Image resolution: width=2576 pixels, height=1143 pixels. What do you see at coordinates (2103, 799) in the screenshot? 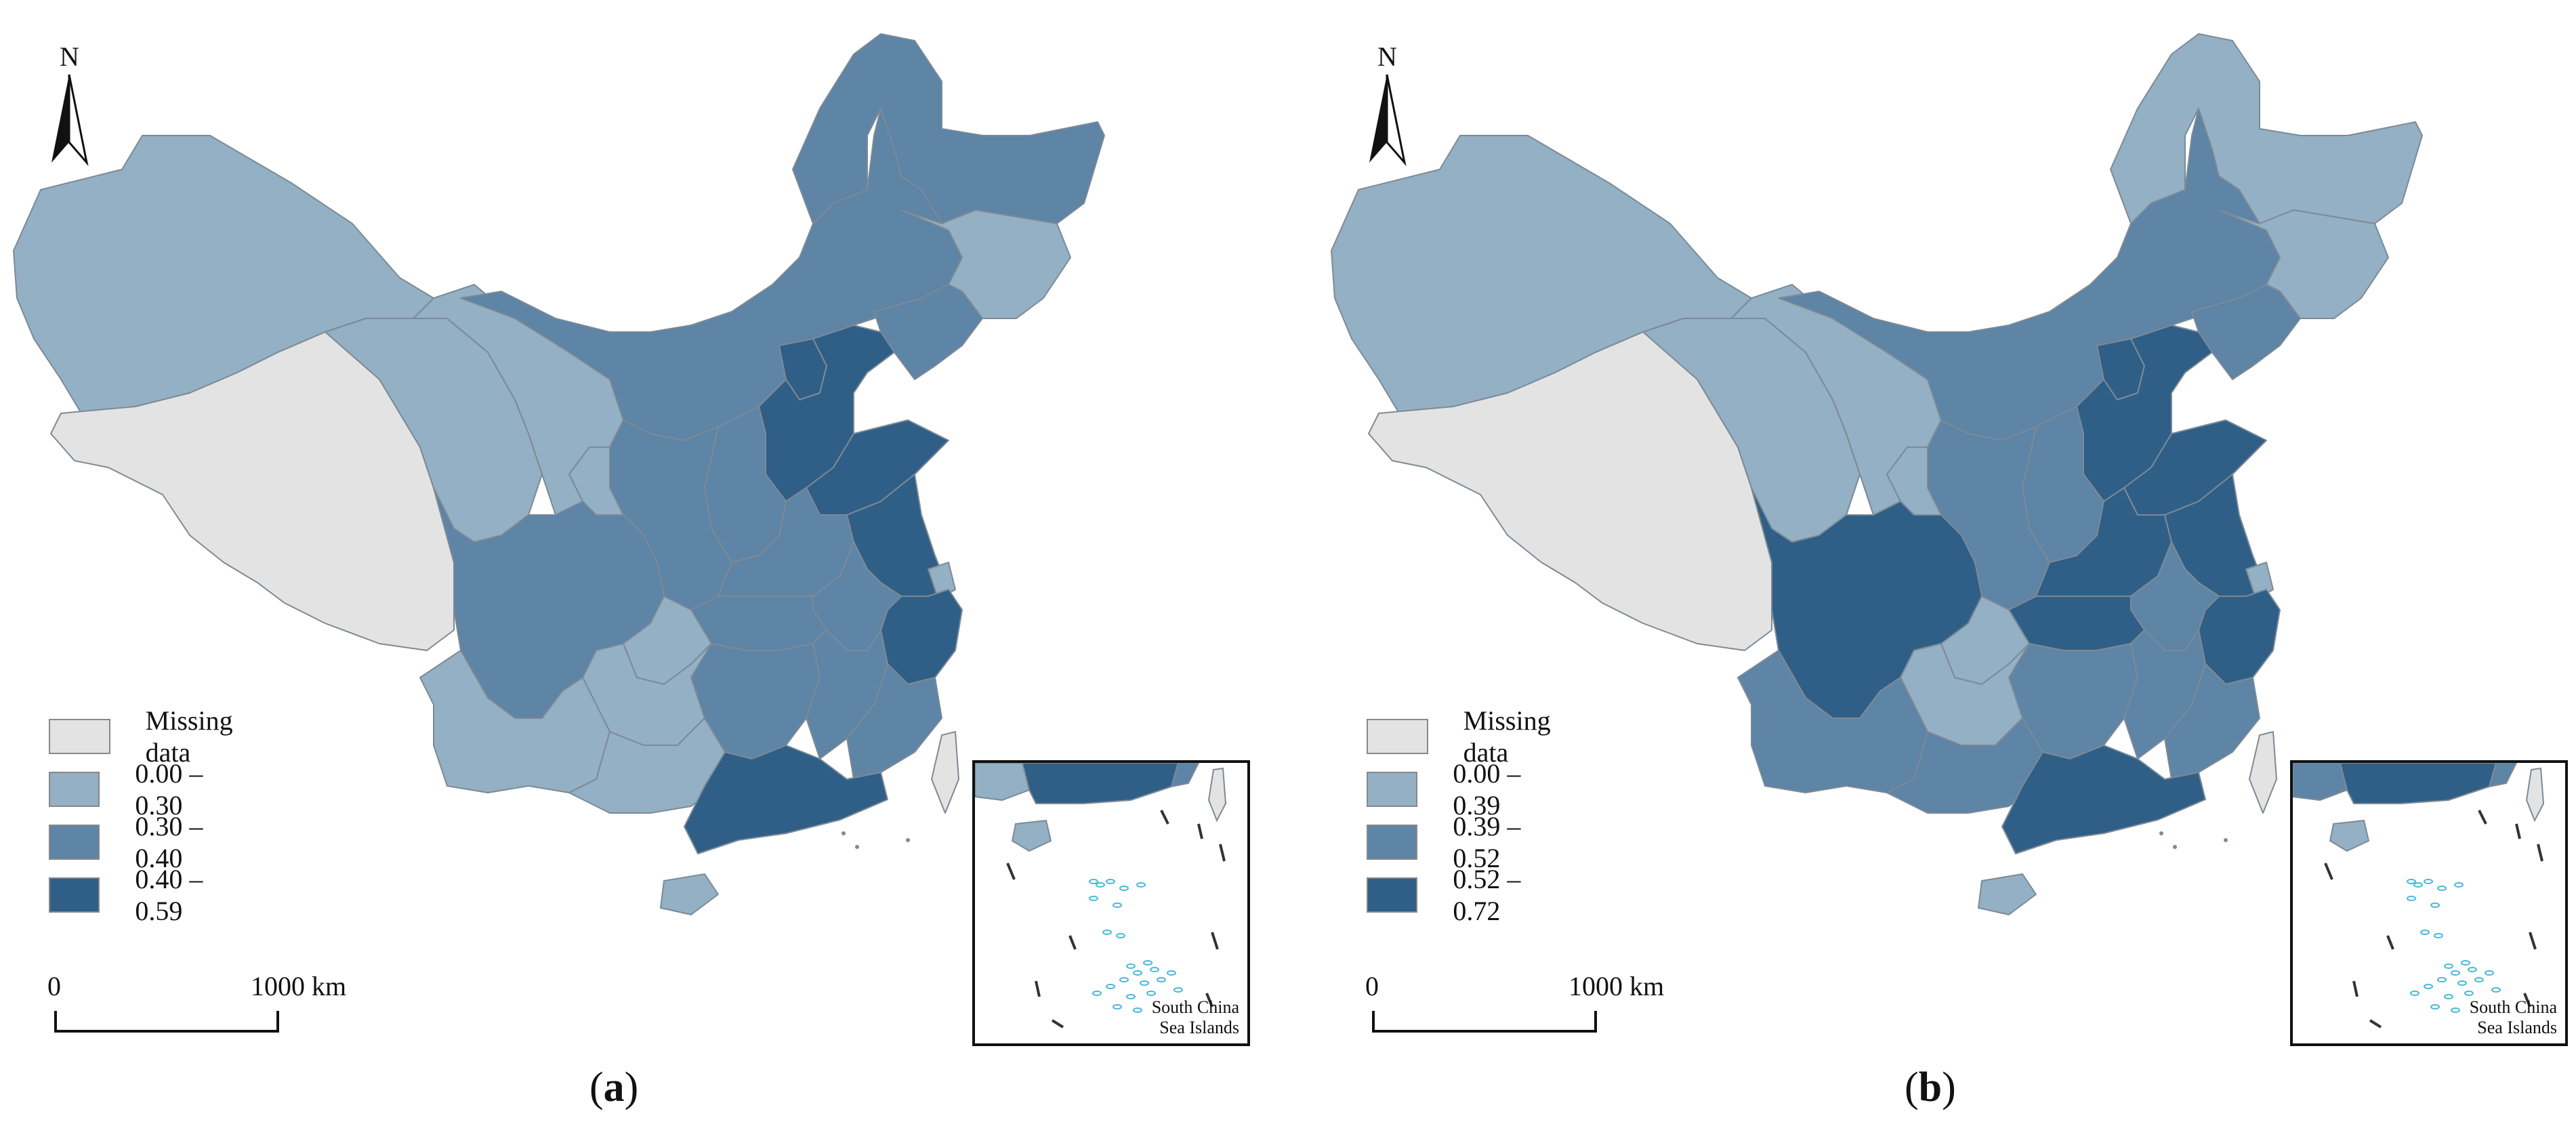
I see `province-guangdong` at bounding box center [2103, 799].